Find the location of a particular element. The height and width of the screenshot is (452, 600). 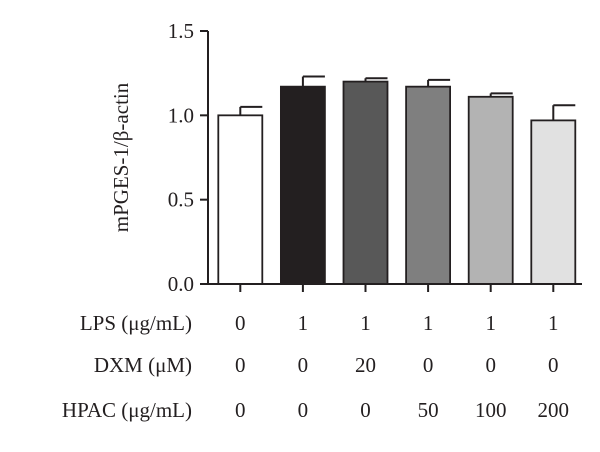

condition-cell: 50 is located at coordinates (428, 410).